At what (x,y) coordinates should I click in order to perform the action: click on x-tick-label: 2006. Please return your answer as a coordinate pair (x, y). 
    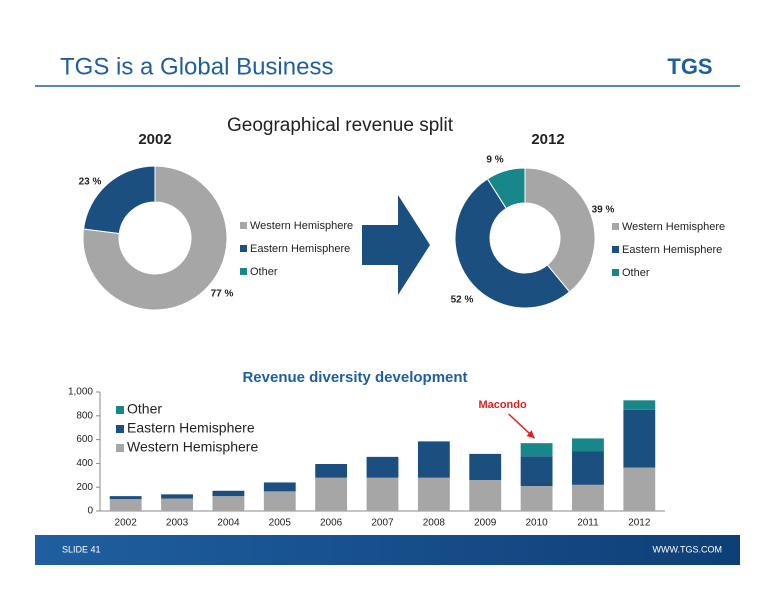
    Looking at the image, I should click on (331, 523).